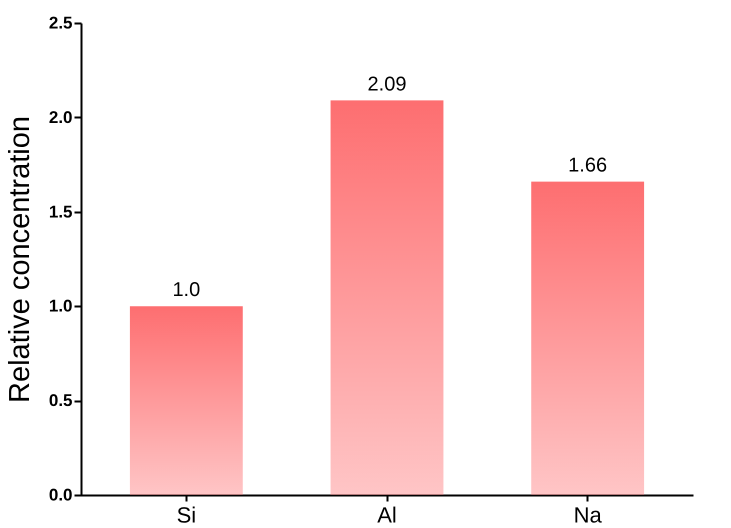 The image size is (731, 528). Describe the element at coordinates (588, 515) in the screenshot. I see `x-tick-label: Na` at that location.